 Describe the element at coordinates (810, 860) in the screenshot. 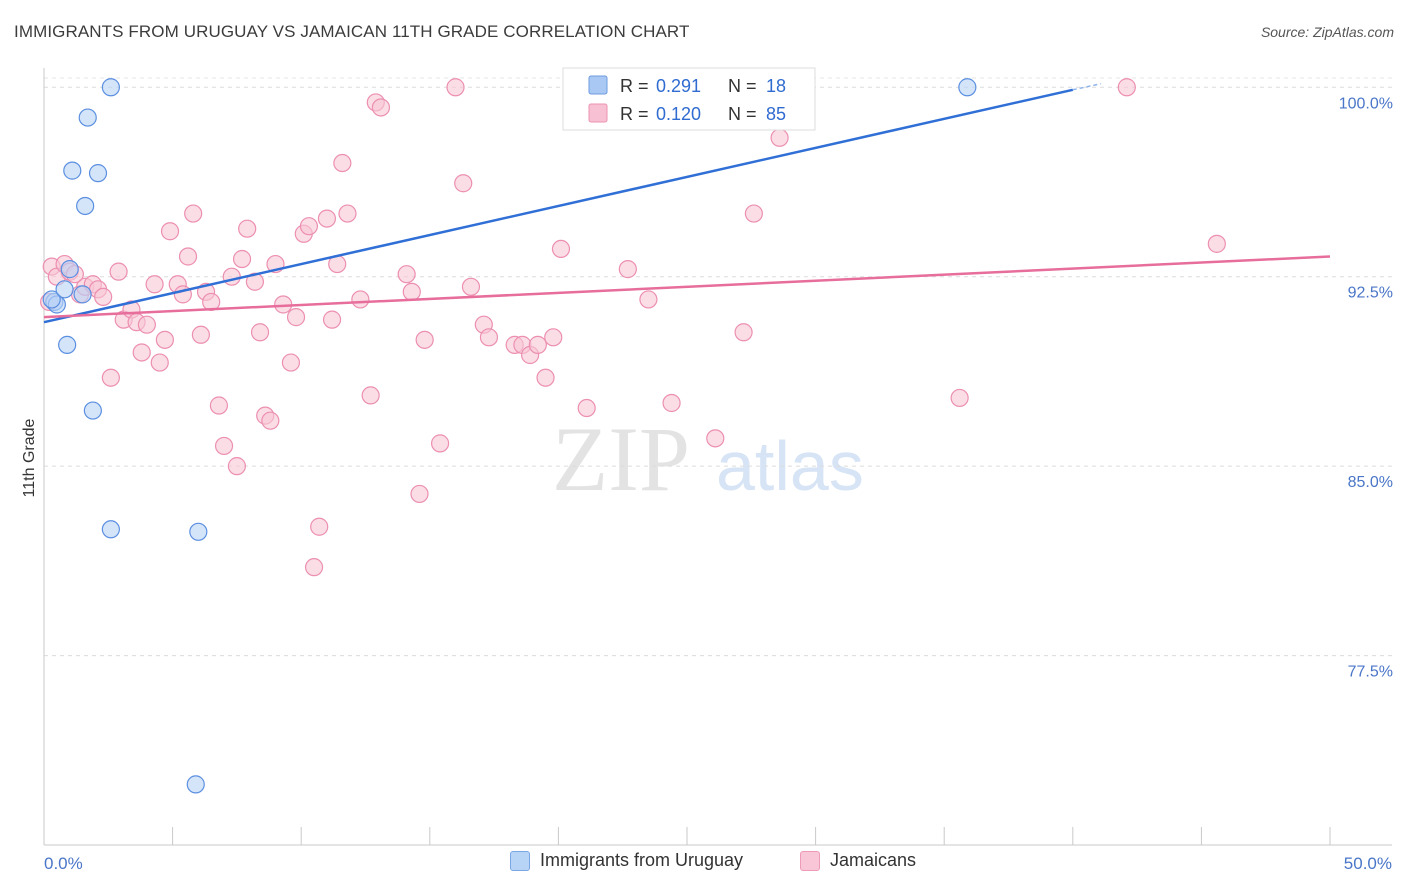

I see `legend-bottom-swatch-jamaicans` at that location.